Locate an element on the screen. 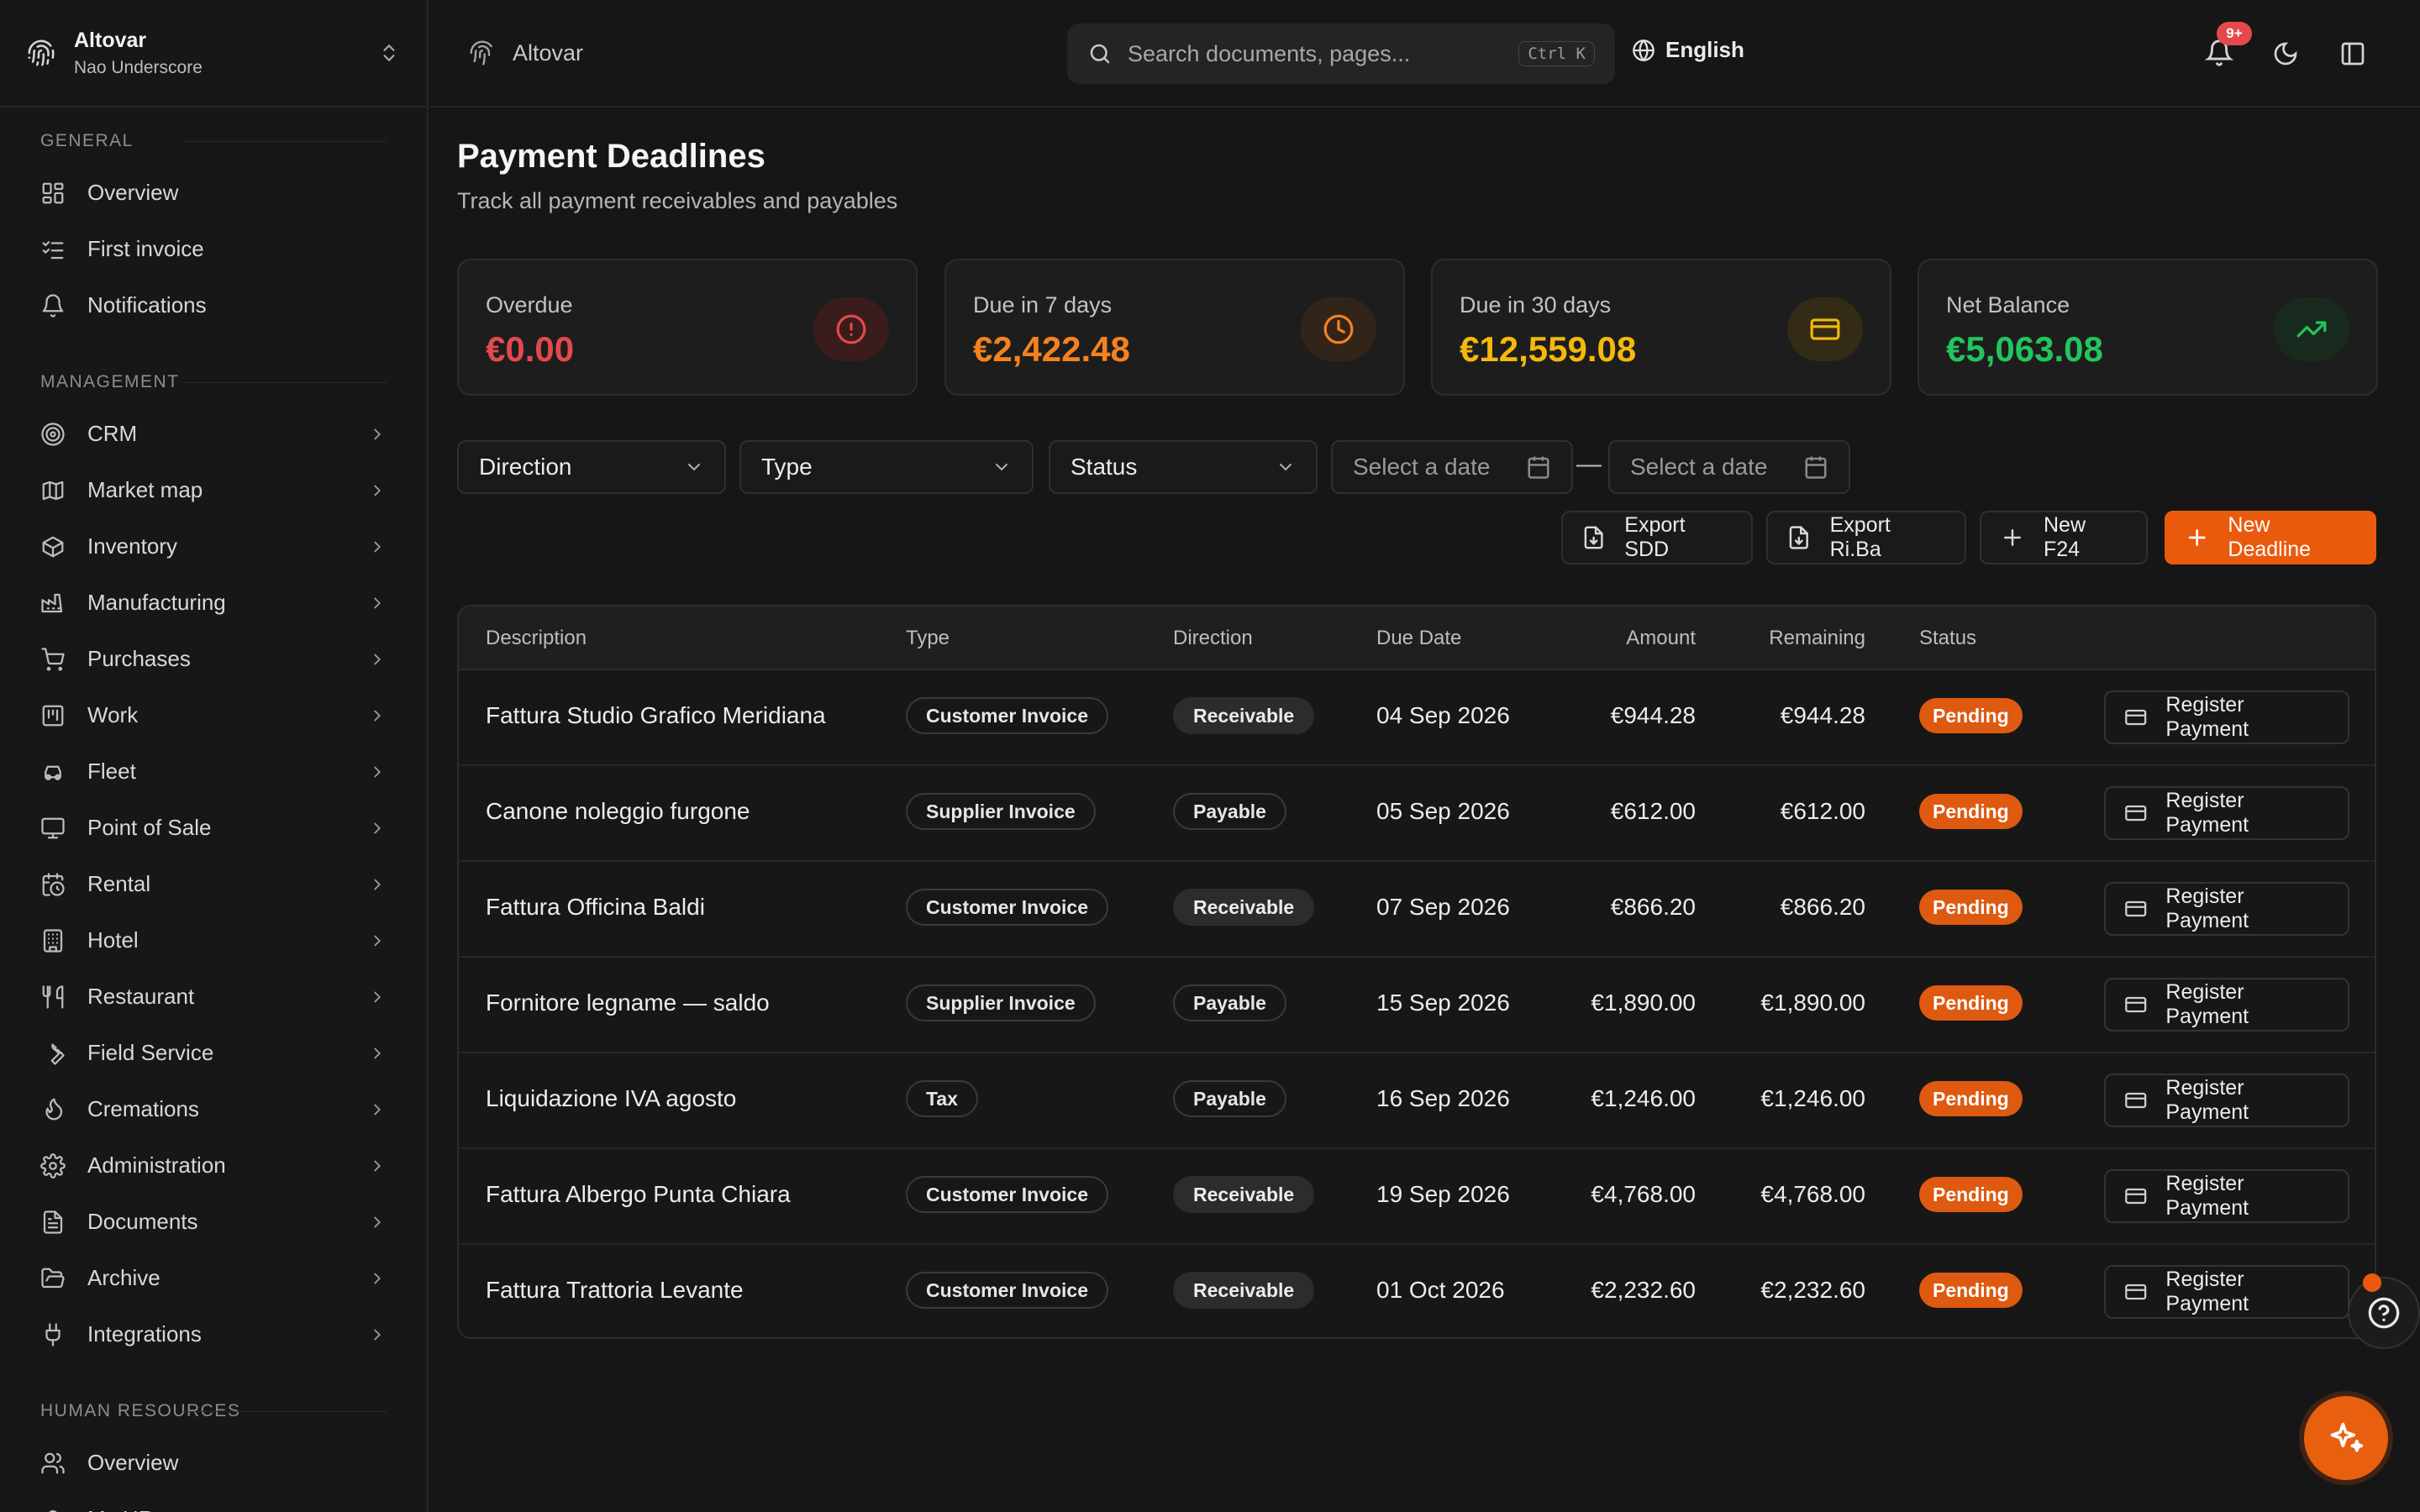 The image size is (2420, 1512). column-amount: Amount is located at coordinates (1661, 638).